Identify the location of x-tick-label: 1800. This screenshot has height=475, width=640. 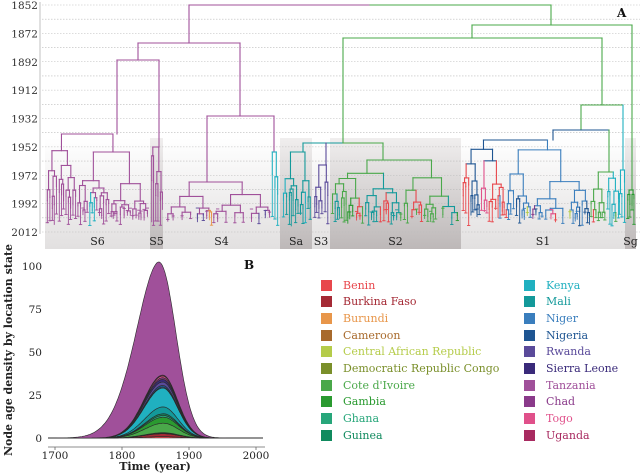
(122, 456).